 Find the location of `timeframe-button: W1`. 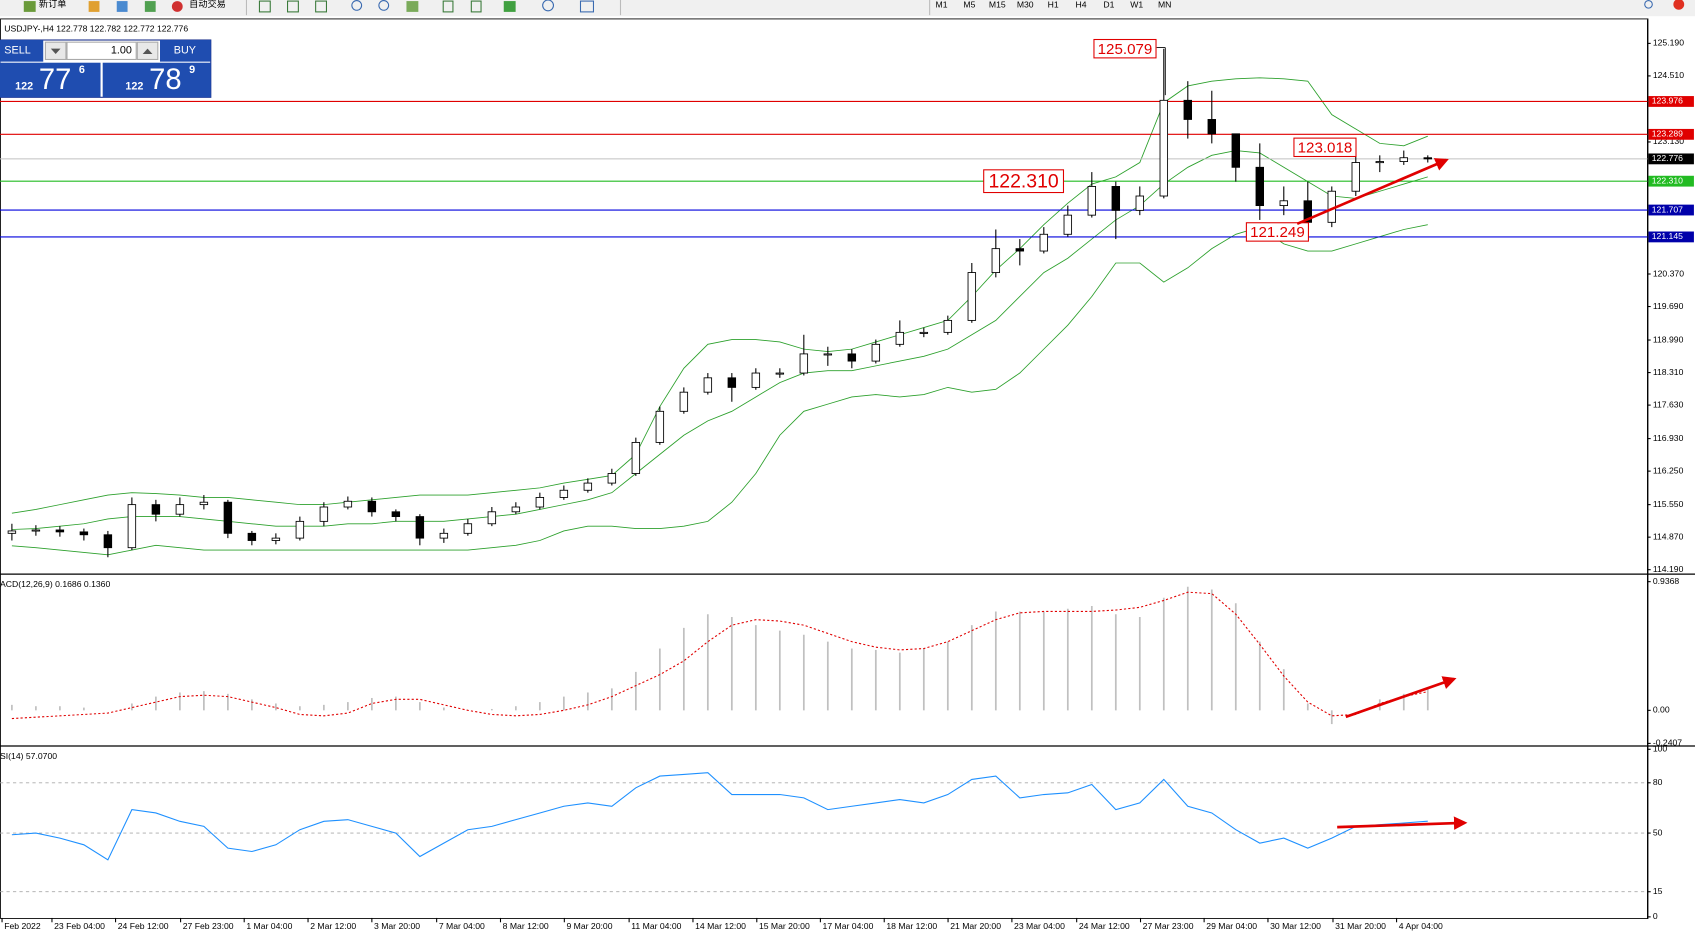

timeframe-button: W1 is located at coordinates (1136, 5).